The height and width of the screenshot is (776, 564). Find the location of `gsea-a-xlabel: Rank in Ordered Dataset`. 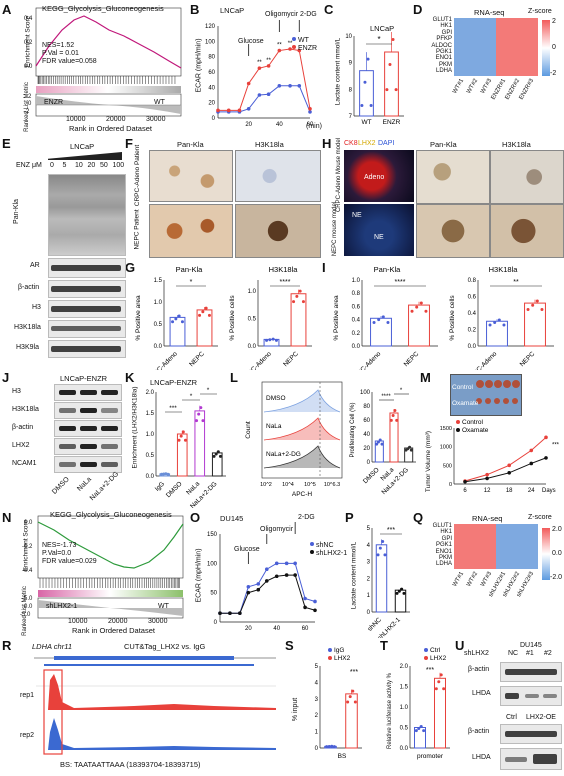

gsea-a-xlabel: Rank in Ordered Dataset is located at coordinates (110, 128).